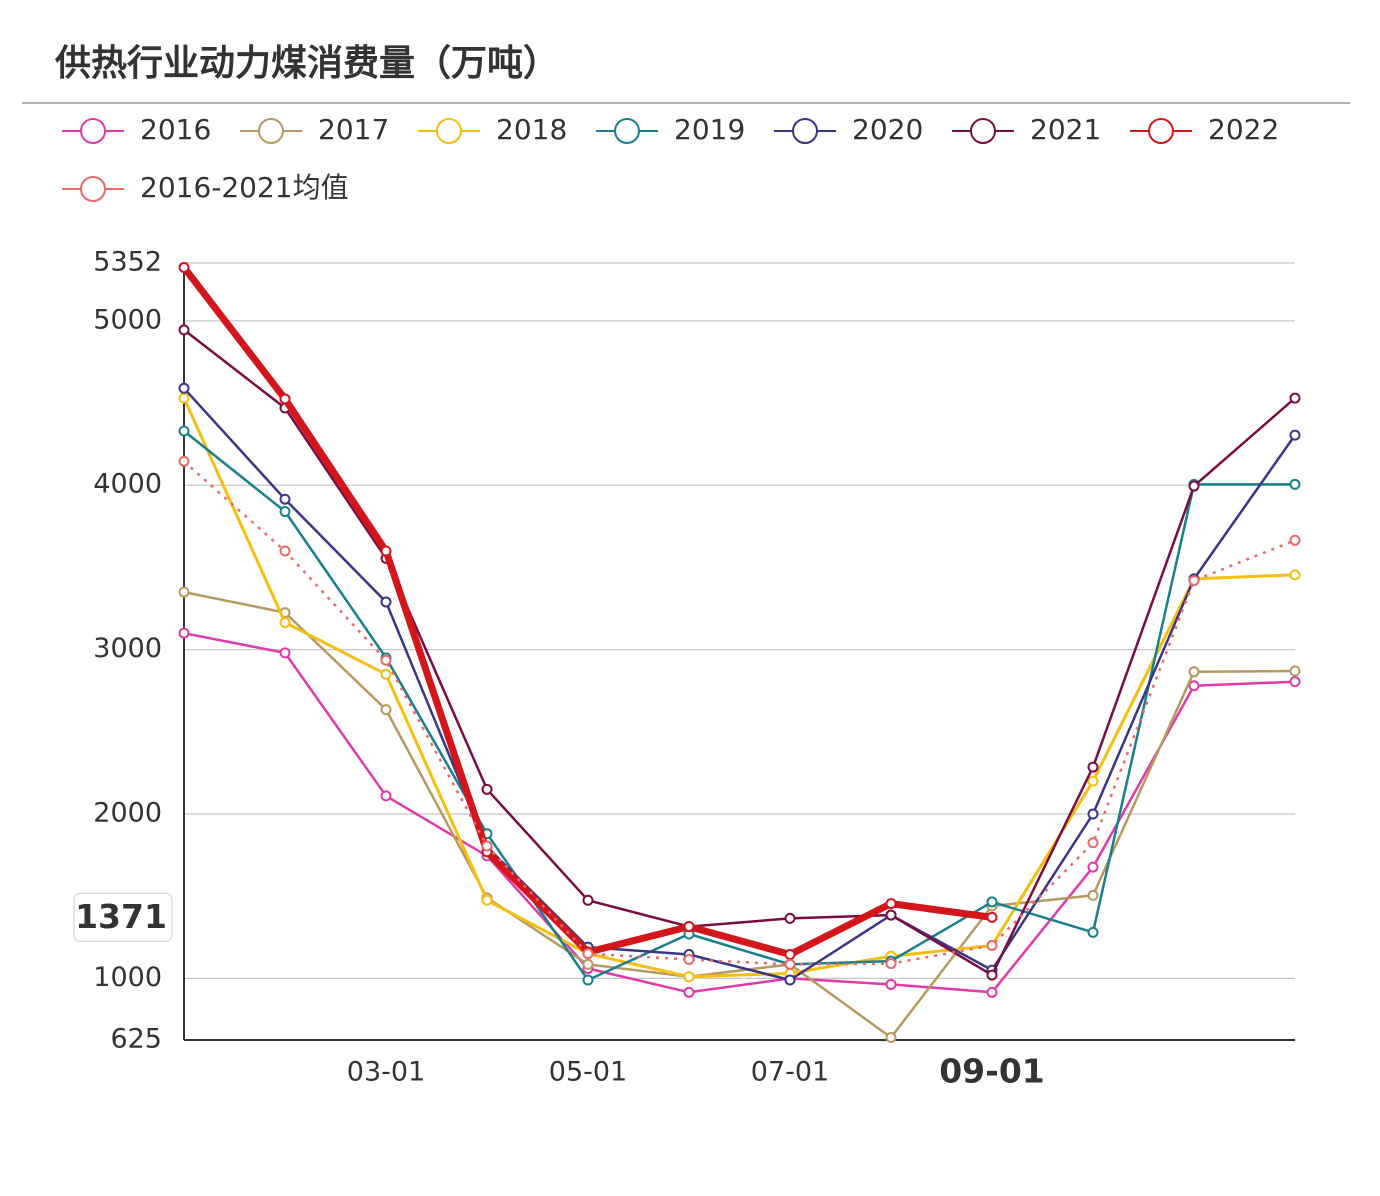 This screenshot has width=1380, height=1196. What do you see at coordinates (386, 1072) in the screenshot?
I see `x-tick-label: 03-01` at bounding box center [386, 1072].